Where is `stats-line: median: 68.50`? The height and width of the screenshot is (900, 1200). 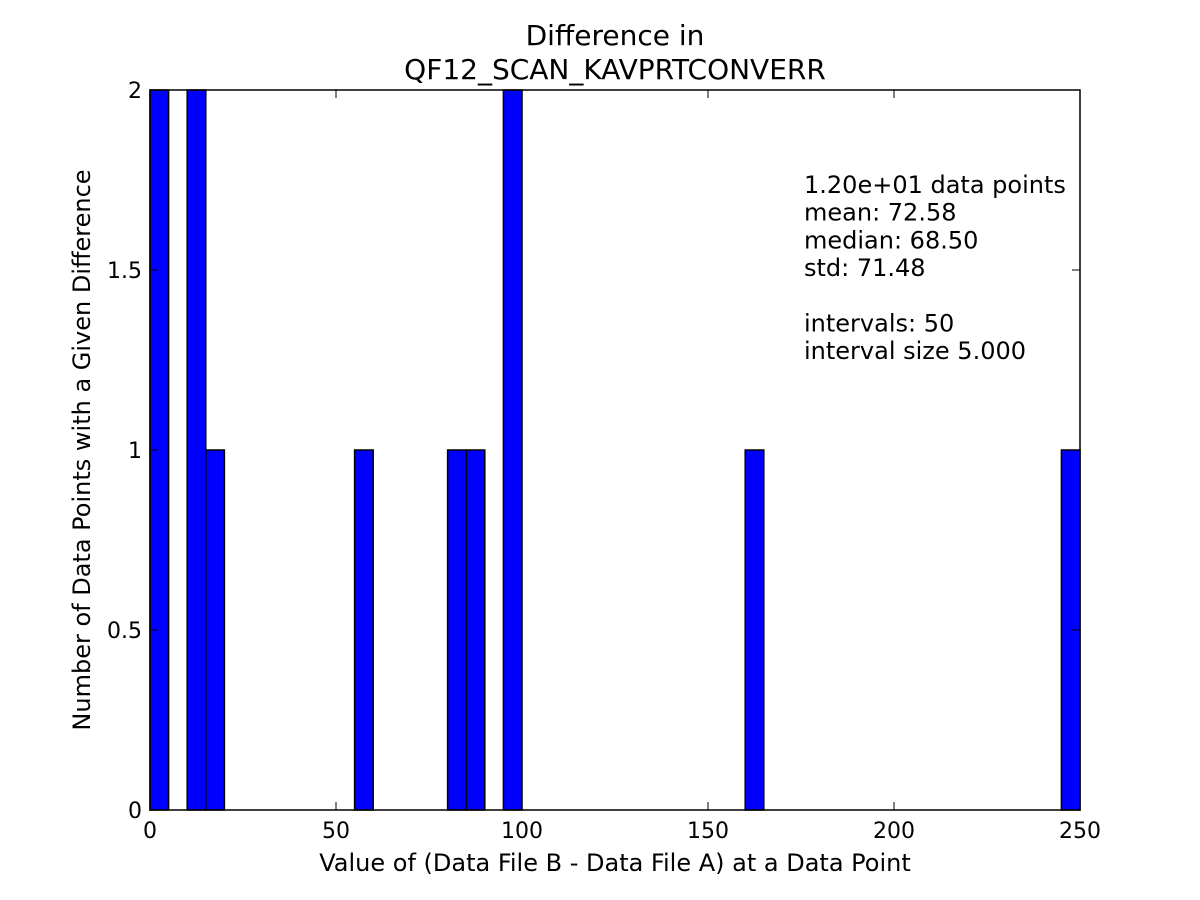
stats-line: median: 68.50 is located at coordinates (891, 240).